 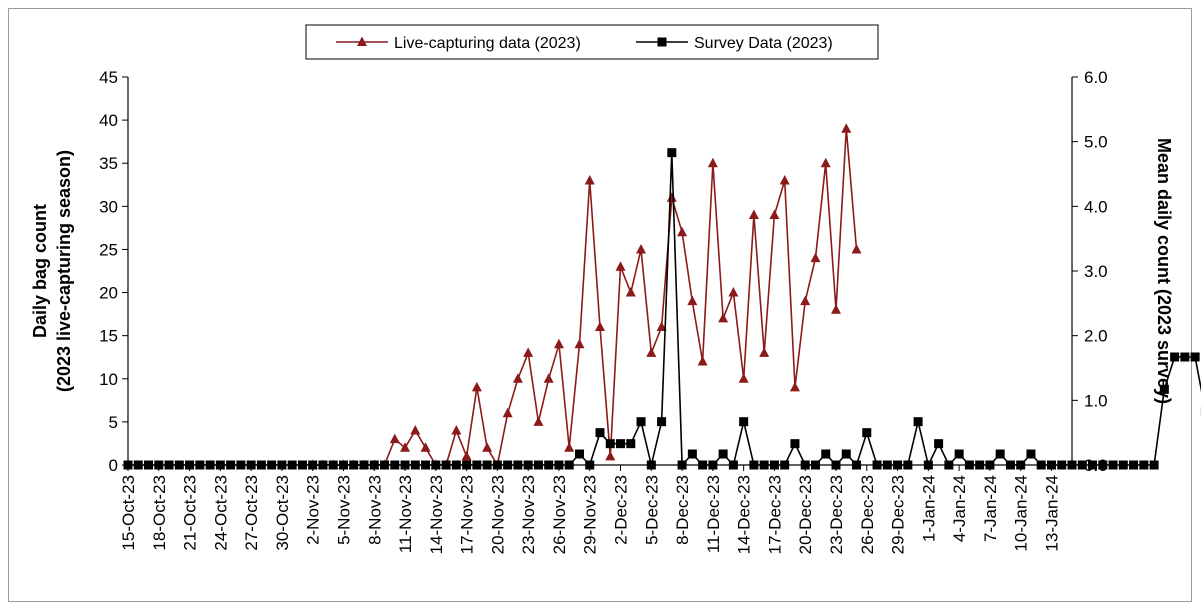 What do you see at coordinates (1096, 271) in the screenshot?
I see `y-right-tick-label: 3.0` at bounding box center [1096, 271].